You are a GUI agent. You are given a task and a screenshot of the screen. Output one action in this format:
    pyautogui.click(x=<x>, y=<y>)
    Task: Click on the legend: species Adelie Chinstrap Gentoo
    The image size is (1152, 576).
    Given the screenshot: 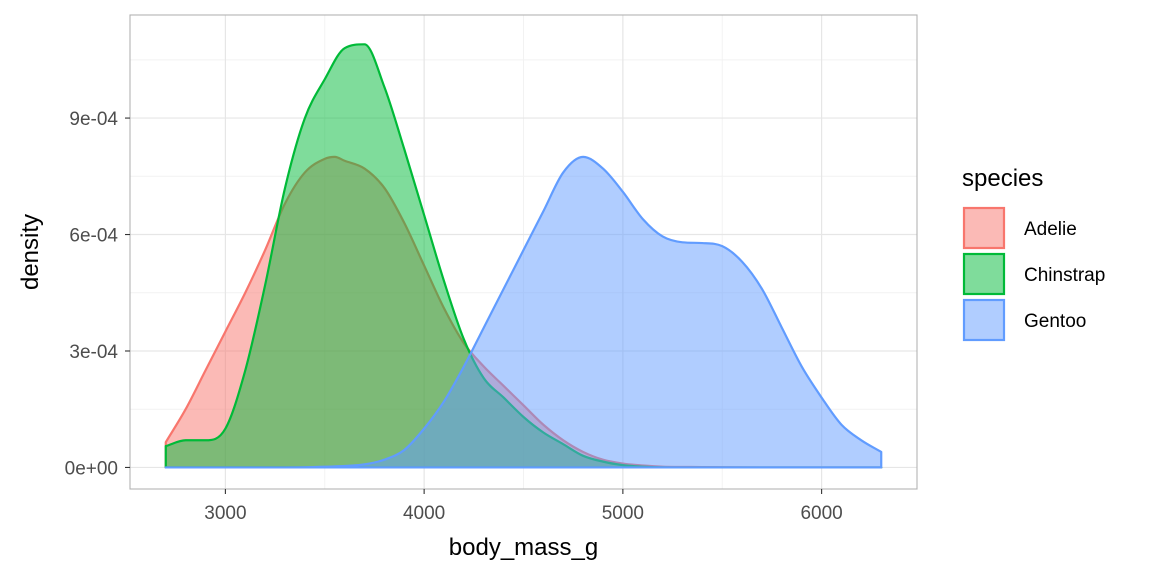 What is the action you would take?
    pyautogui.click(x=1033, y=253)
    